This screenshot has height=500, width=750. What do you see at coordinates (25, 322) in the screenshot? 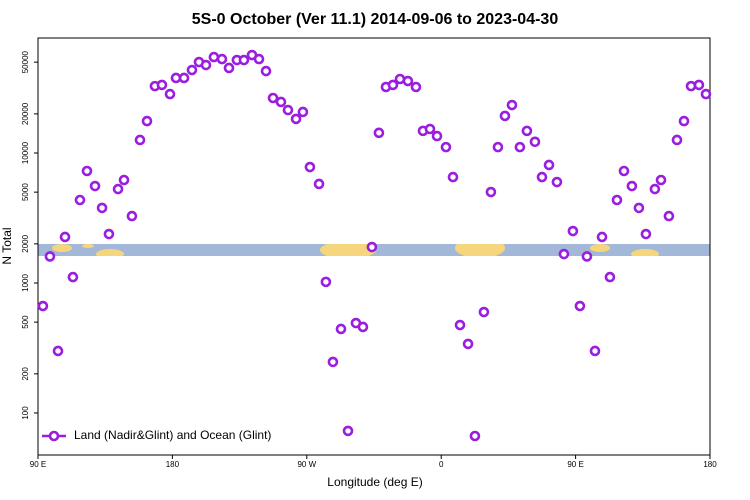
I see `y-tick-label: 500` at bounding box center [25, 322].